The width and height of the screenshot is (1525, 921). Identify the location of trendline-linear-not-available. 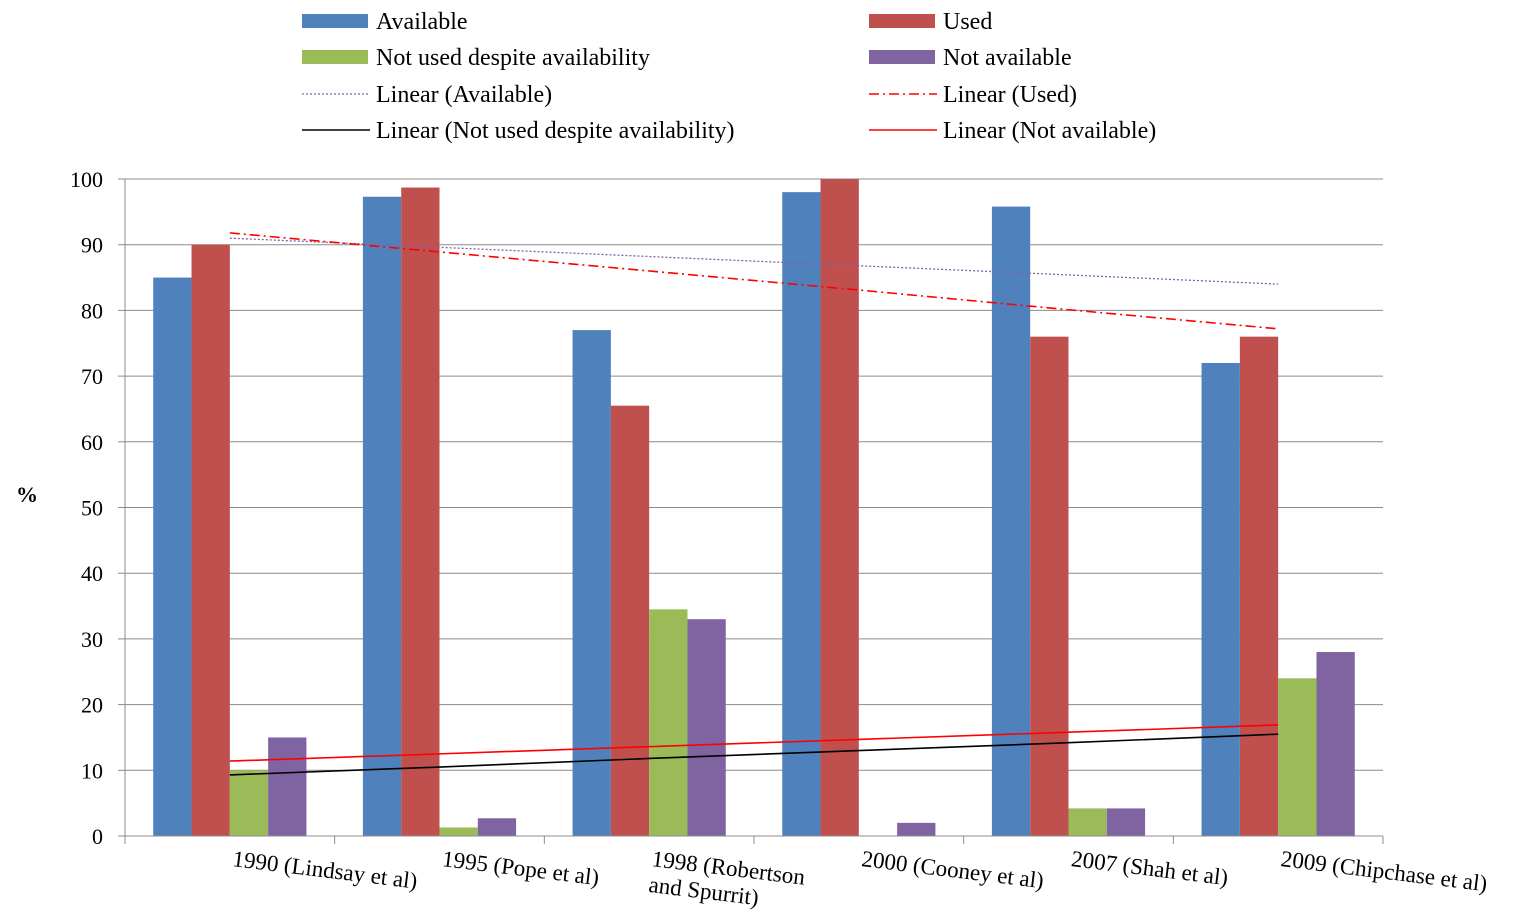
(754, 743).